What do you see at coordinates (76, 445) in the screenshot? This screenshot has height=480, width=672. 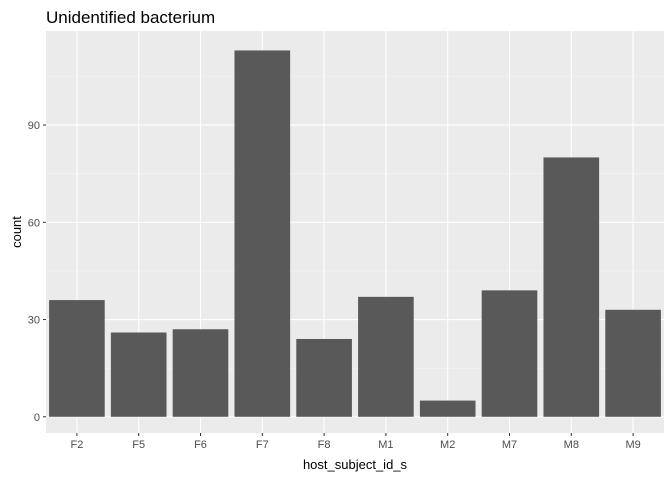 I see `x-tick-label: F2` at bounding box center [76, 445].